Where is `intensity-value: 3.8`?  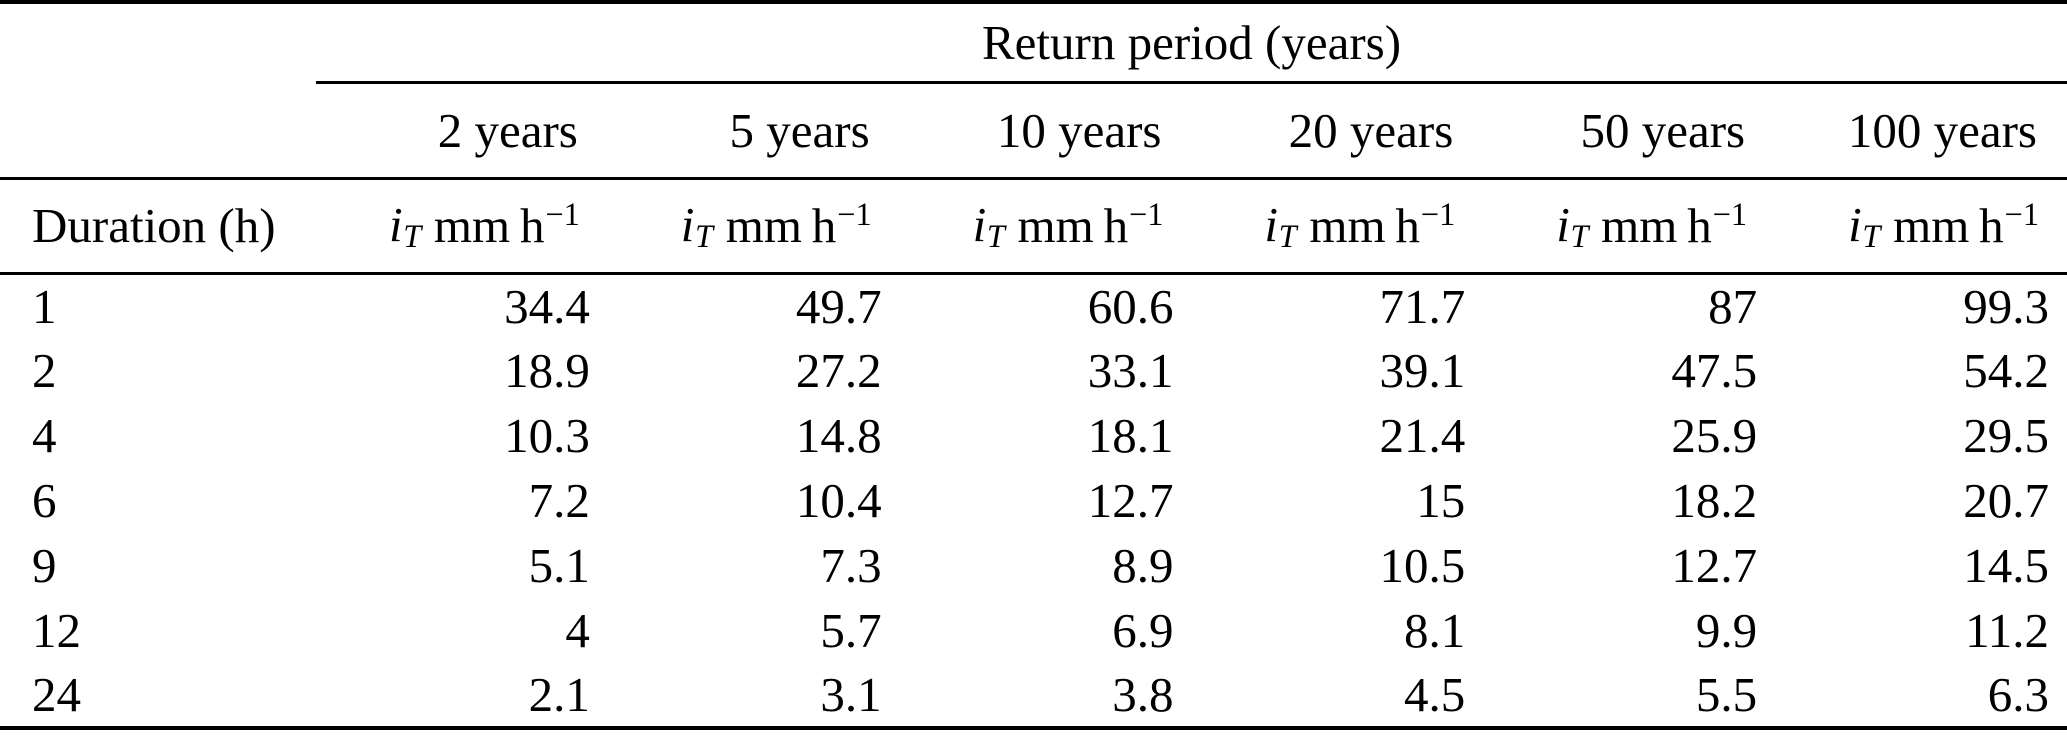 intensity-value: 3.8 is located at coordinates (1143, 694).